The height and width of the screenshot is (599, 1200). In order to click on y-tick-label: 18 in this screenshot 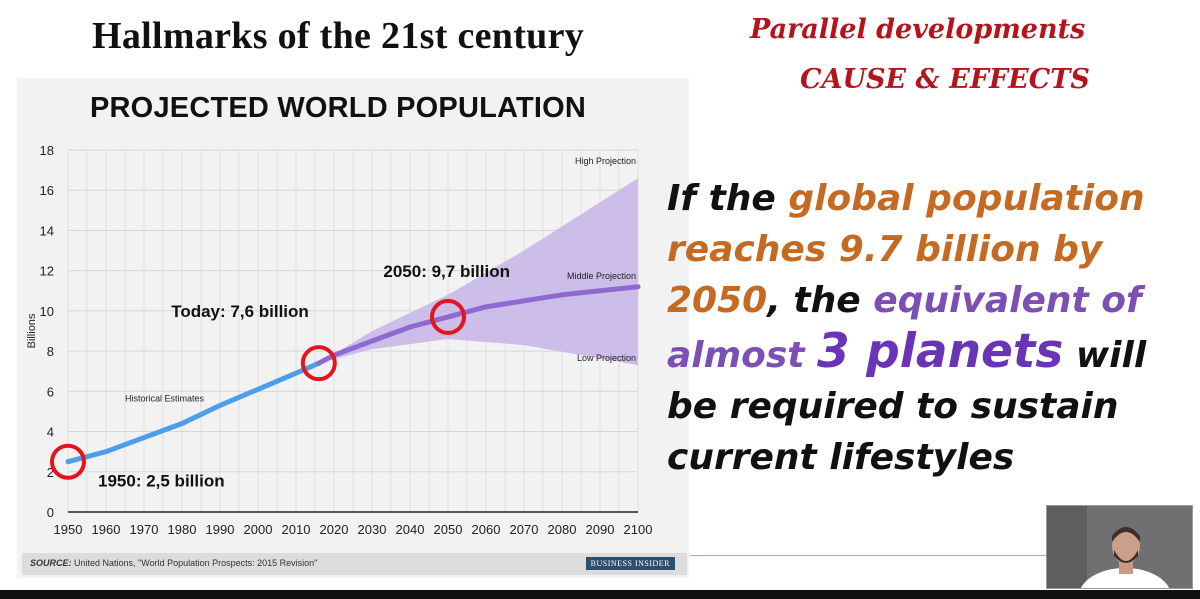, I will do `click(47, 150)`.